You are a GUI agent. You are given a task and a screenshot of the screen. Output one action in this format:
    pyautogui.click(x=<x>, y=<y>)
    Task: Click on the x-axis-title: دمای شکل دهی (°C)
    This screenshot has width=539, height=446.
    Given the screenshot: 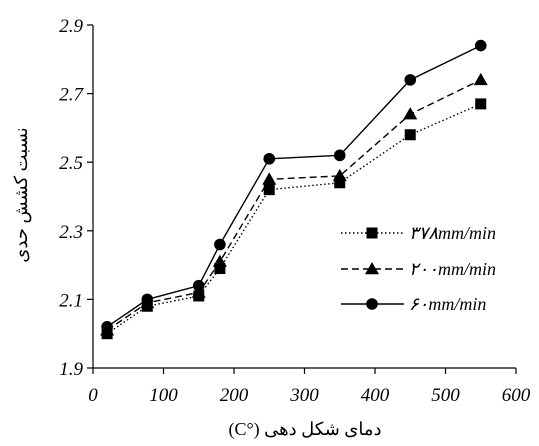 What is the action you would take?
    pyautogui.click(x=304, y=429)
    